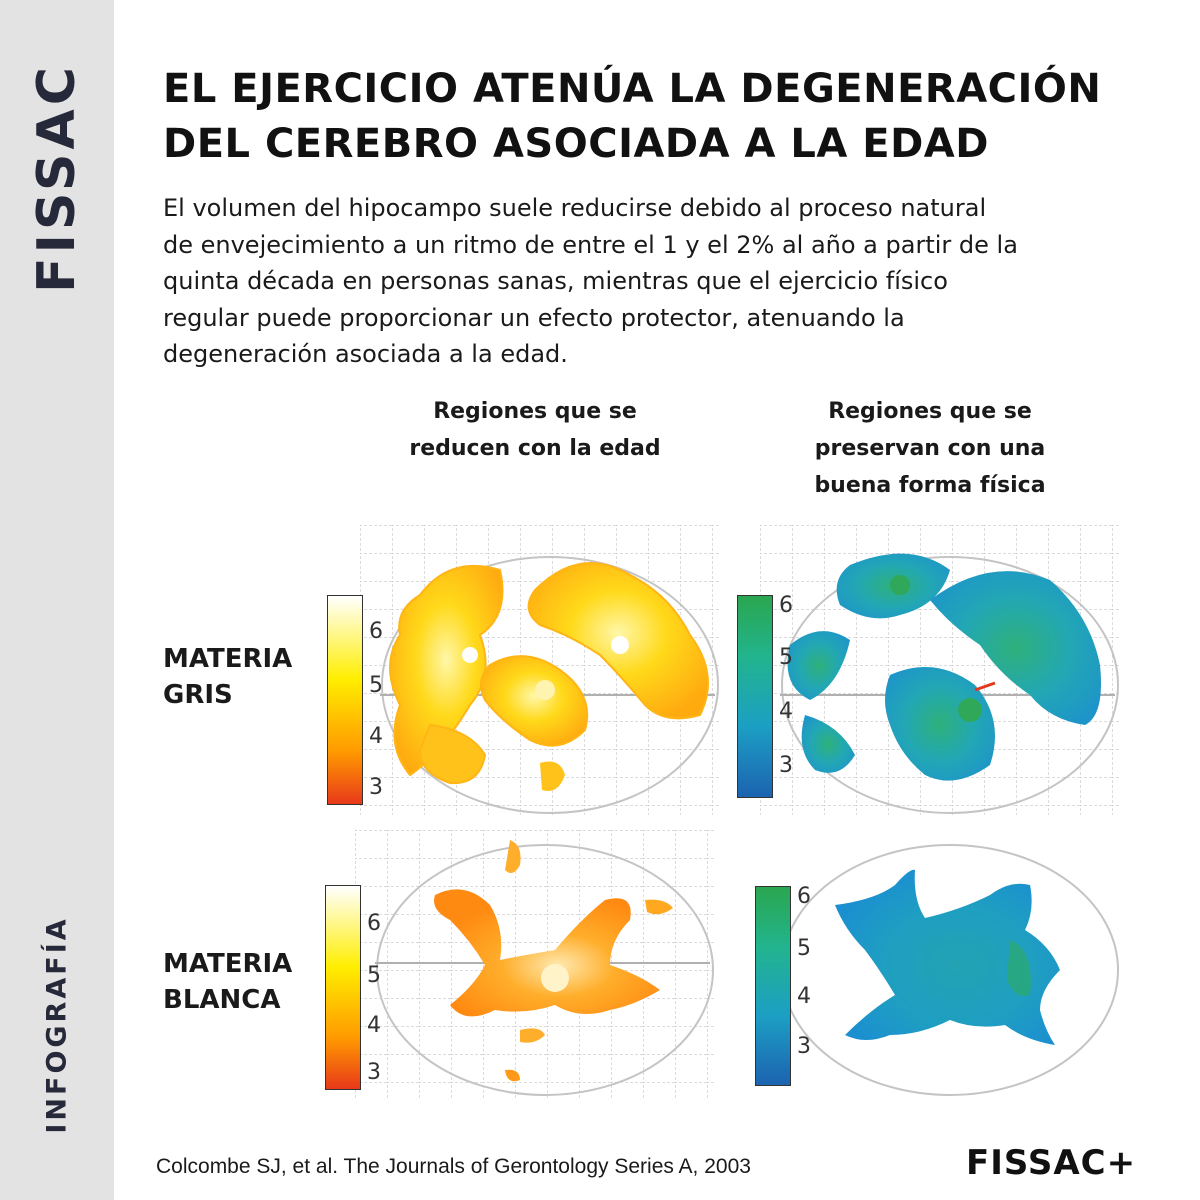 This screenshot has height=1200, width=1200. I want to click on brain-map-grey-matter-age, so click(540, 670).